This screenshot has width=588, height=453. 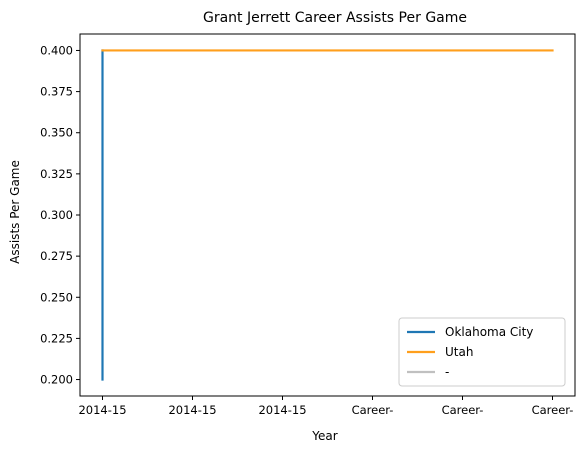 I want to click on chart-title: Grant Jerrett Career Assists Per Game, so click(x=335, y=18).